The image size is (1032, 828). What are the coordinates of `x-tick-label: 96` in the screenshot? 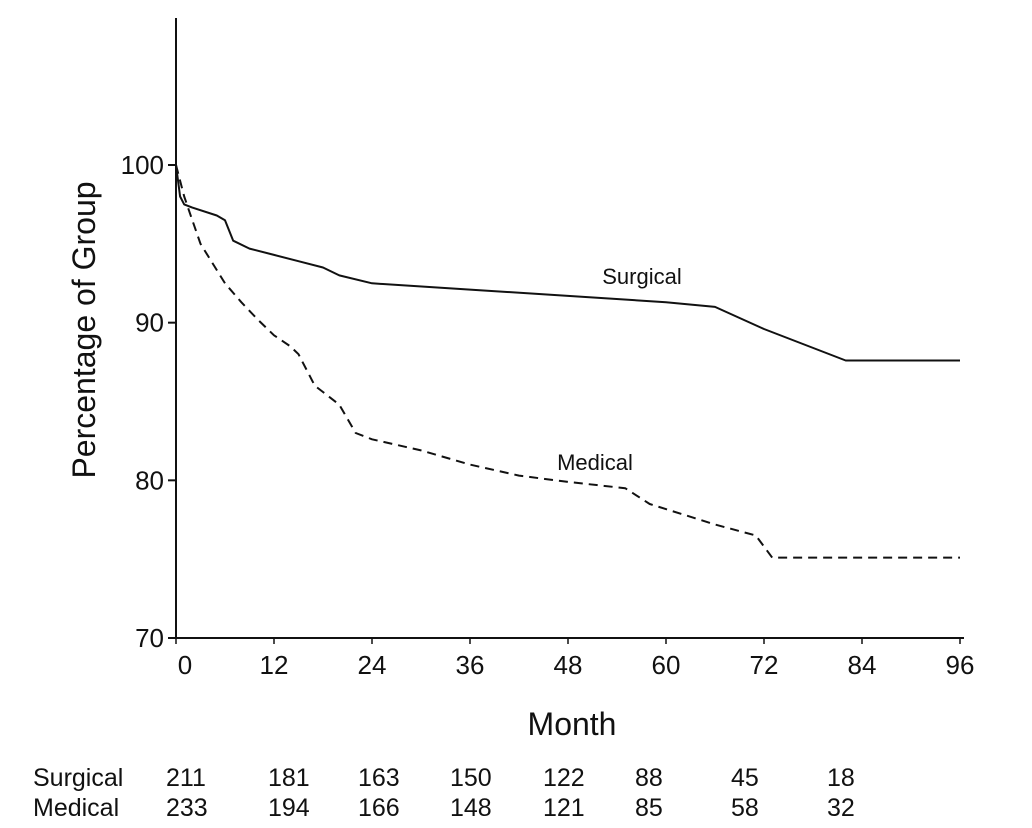 It's located at (960, 665).